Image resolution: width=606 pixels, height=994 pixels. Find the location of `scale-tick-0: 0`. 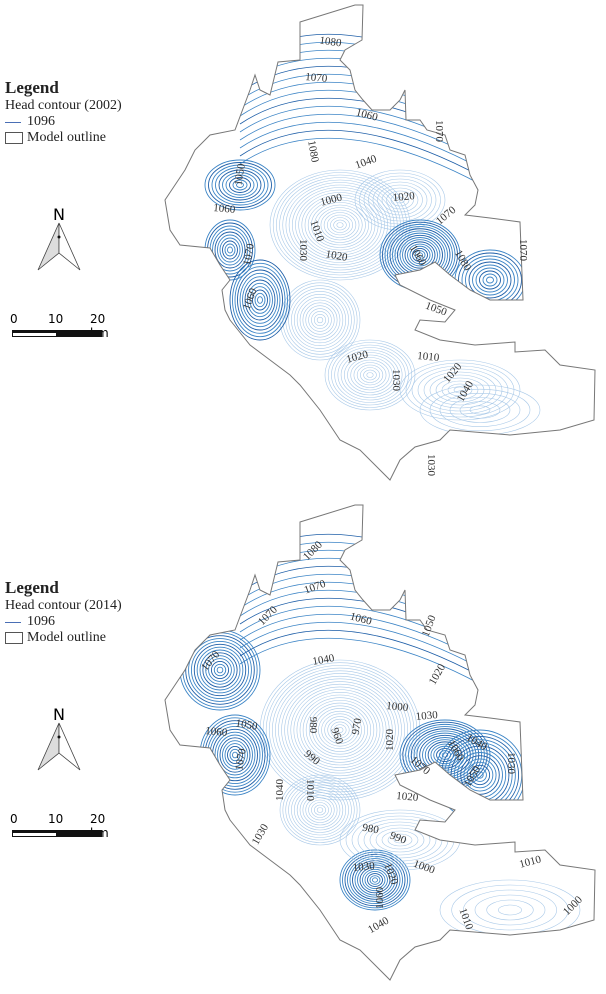

scale-tick-0: 0 is located at coordinates (14, 319).